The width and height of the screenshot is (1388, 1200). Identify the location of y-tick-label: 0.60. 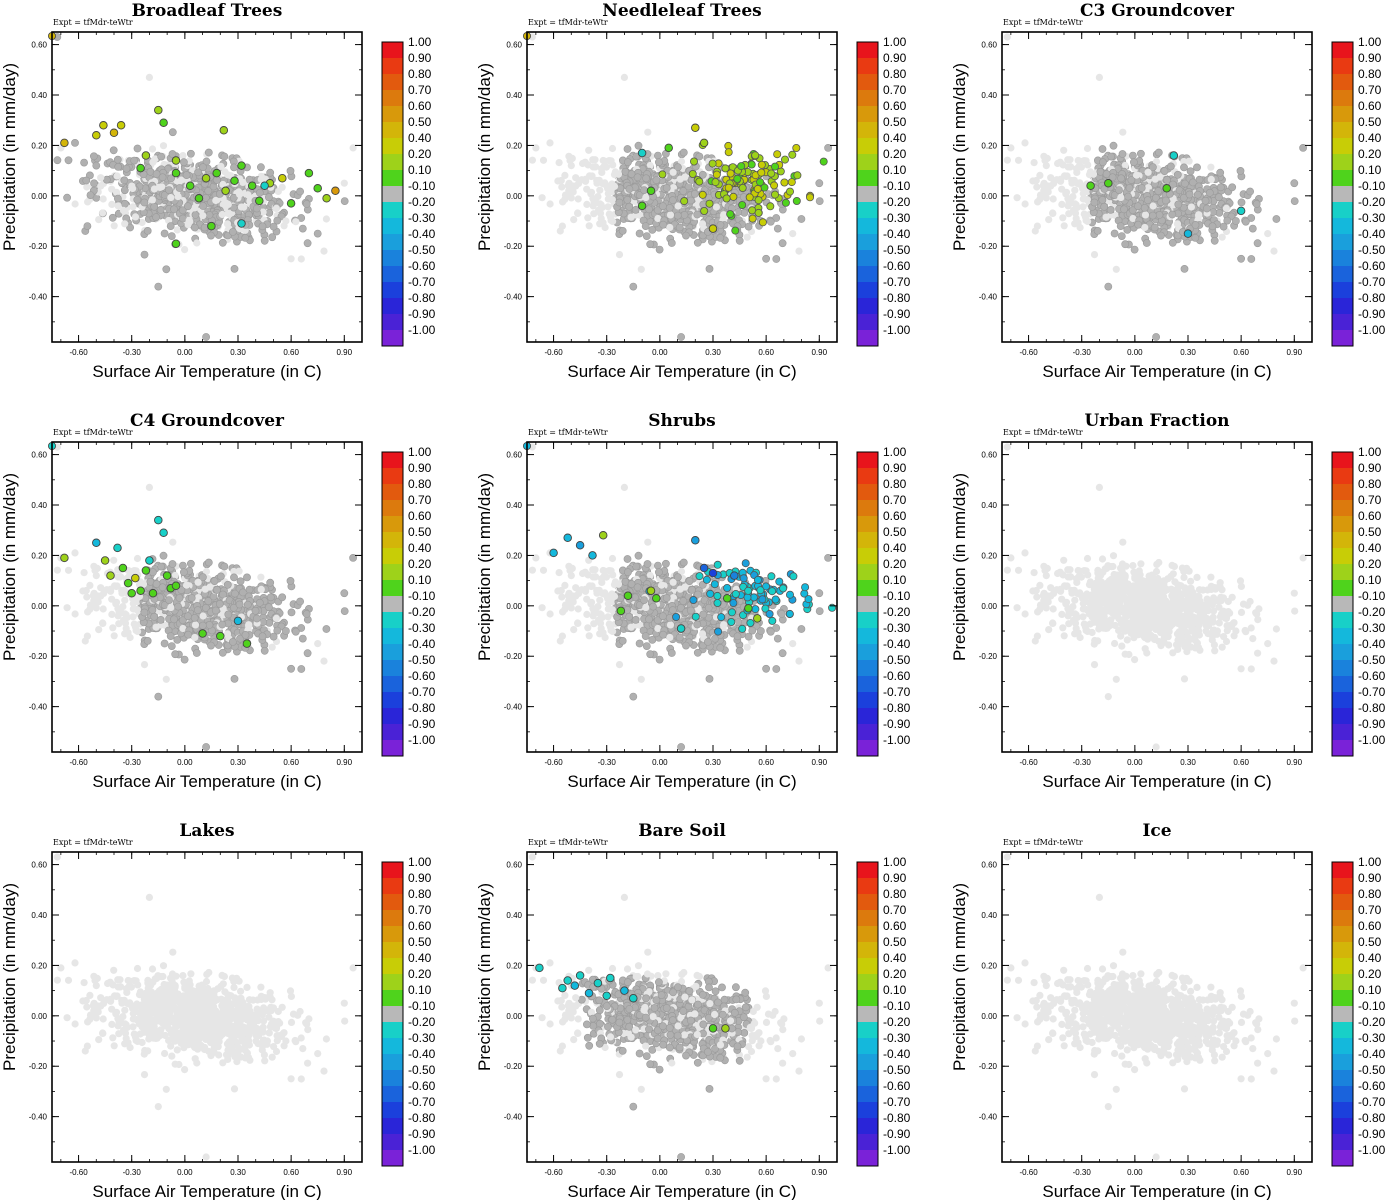
(39, 455).